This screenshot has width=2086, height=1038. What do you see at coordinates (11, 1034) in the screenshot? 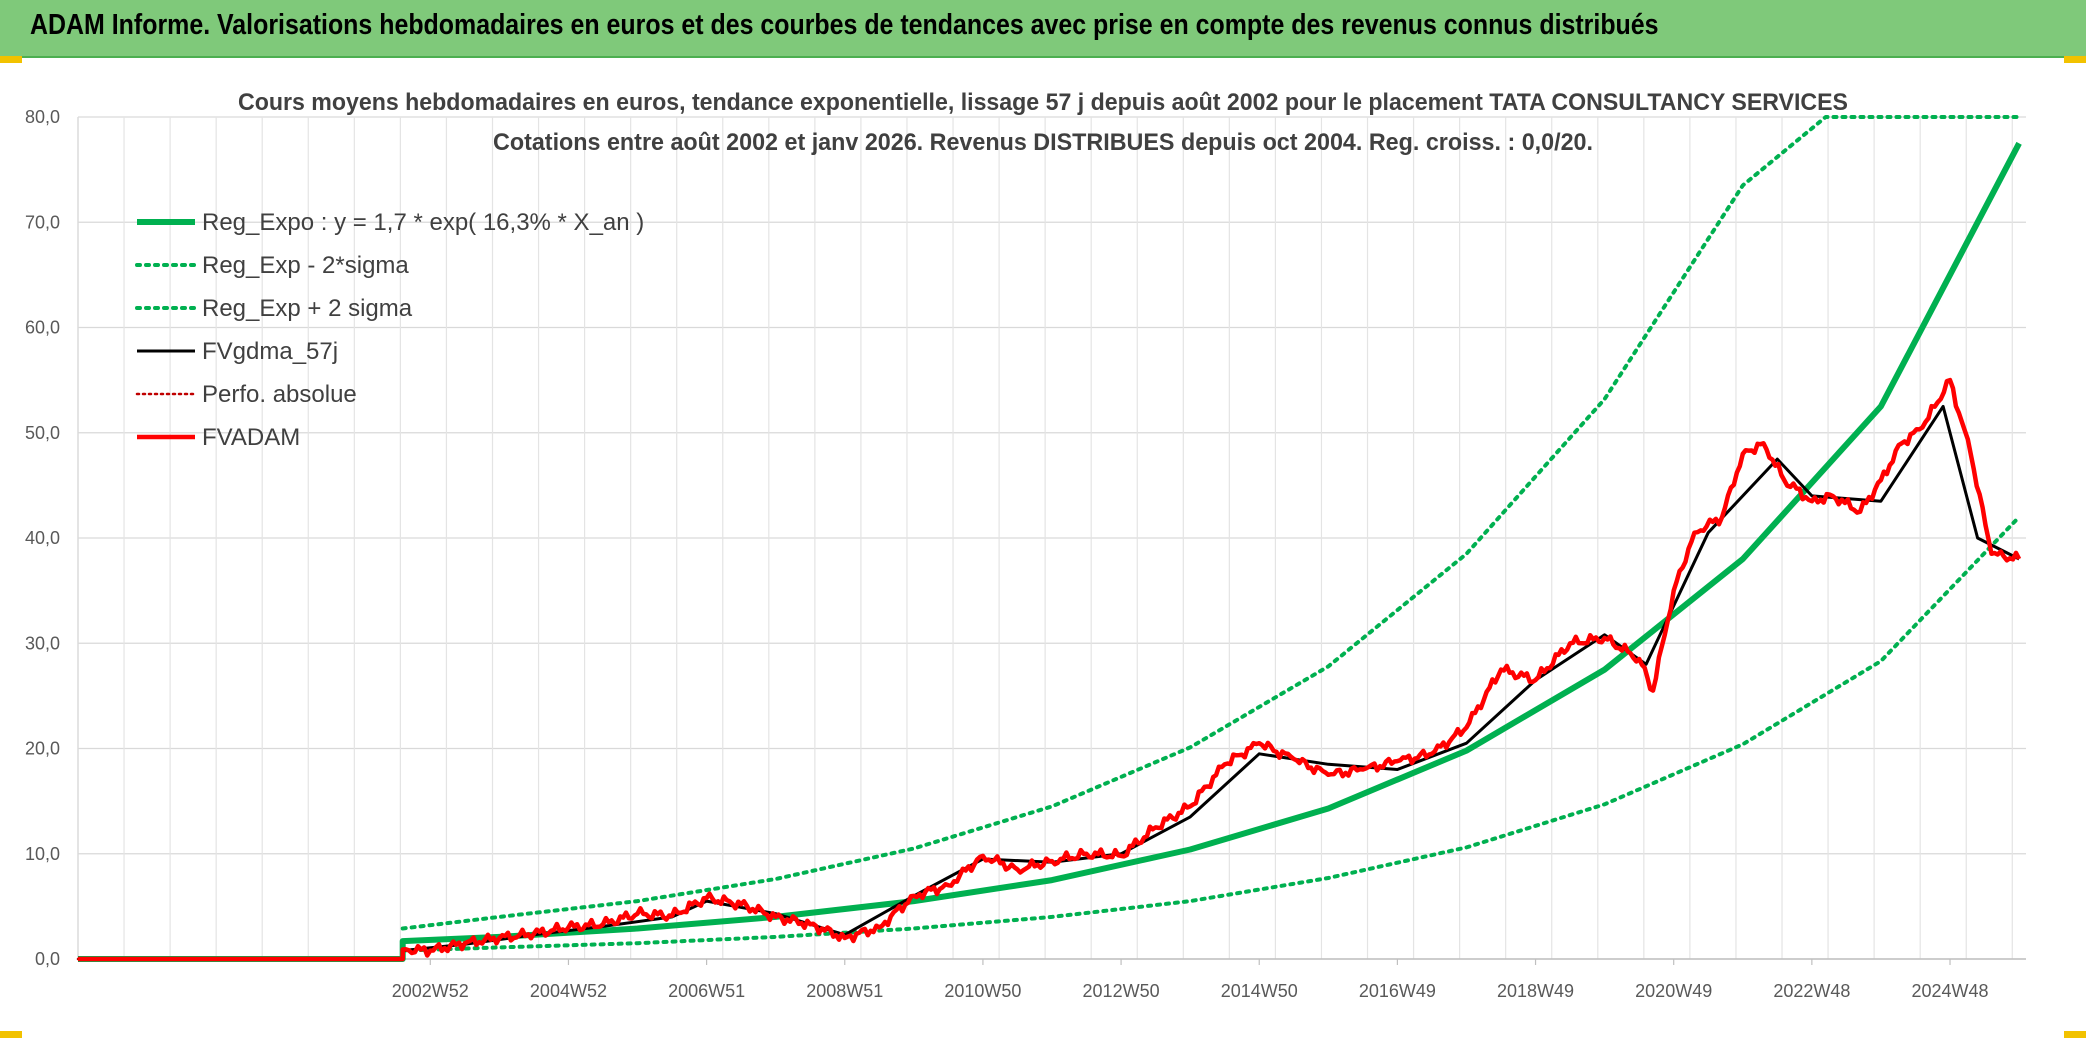
I see `corner-marker-bottom-left` at bounding box center [11, 1034].